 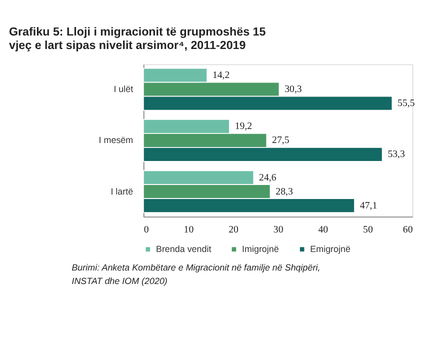 What do you see at coordinates (243, 126) in the screenshot?
I see `data-label: 19,2` at bounding box center [243, 126].